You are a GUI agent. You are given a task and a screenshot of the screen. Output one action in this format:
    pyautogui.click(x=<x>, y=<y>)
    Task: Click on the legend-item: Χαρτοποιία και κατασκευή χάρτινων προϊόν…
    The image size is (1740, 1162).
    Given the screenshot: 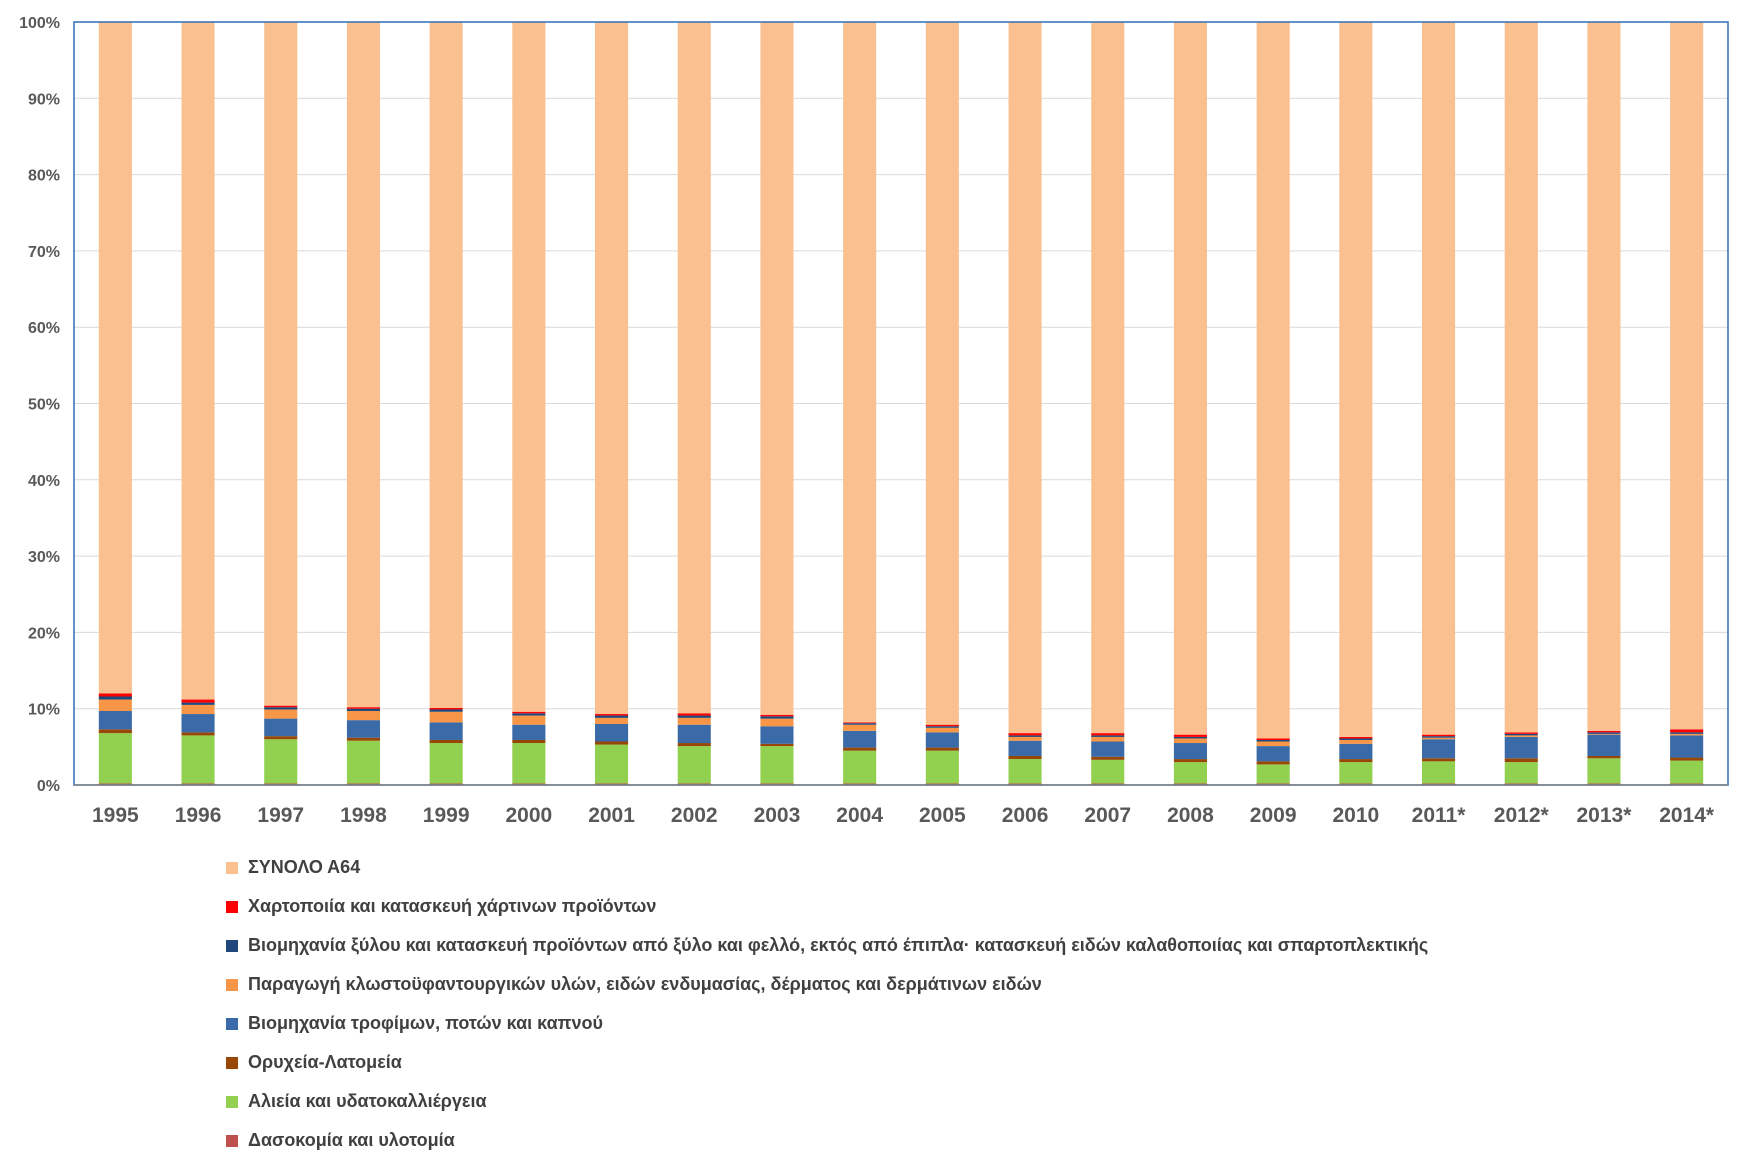 What is the action you would take?
    pyautogui.click(x=827, y=906)
    